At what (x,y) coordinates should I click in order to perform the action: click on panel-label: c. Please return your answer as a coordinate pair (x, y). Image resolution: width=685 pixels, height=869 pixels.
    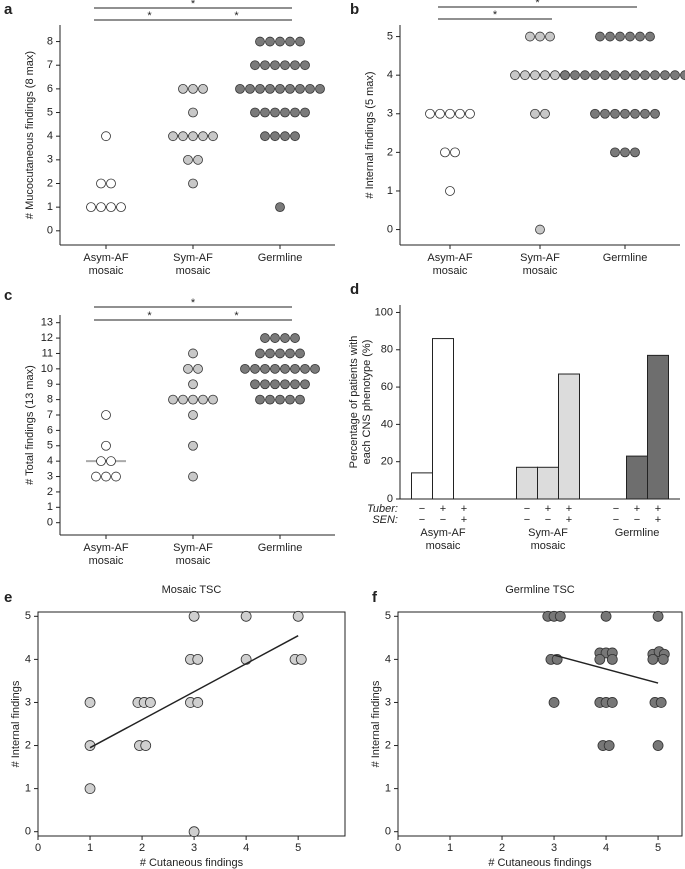
    Looking at the image, I should click on (8, 295).